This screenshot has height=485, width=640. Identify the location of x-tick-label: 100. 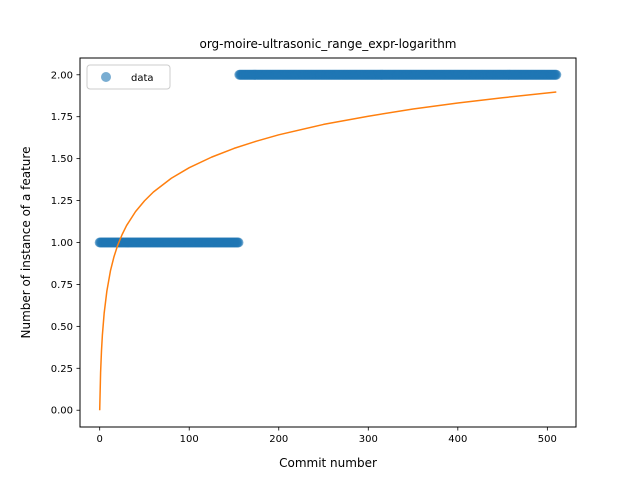
(189, 439).